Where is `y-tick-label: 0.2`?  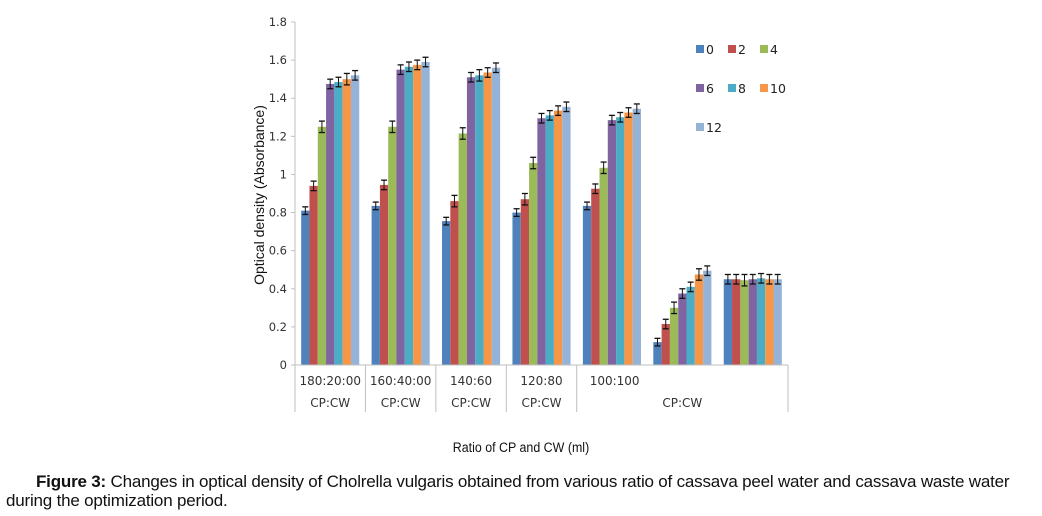 y-tick-label: 0.2 is located at coordinates (278, 327).